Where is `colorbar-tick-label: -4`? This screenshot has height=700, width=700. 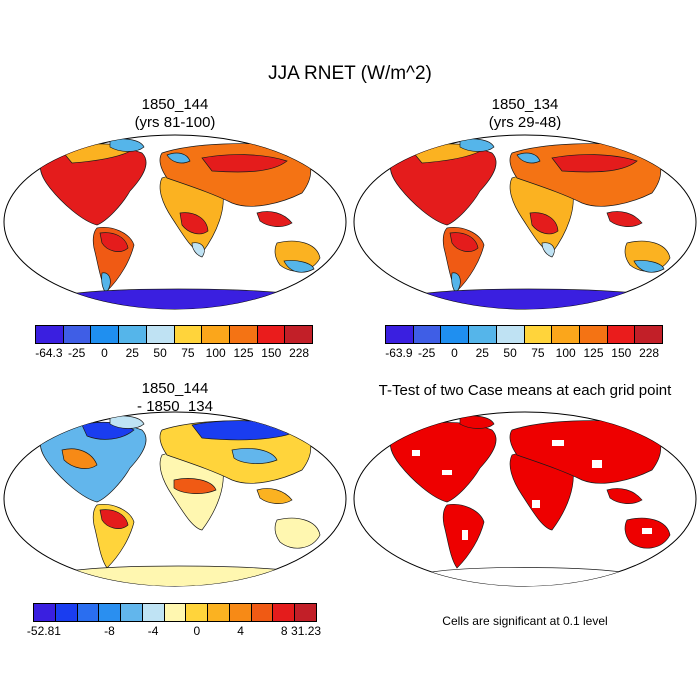 colorbar-tick-label: -4 is located at coordinates (153, 631).